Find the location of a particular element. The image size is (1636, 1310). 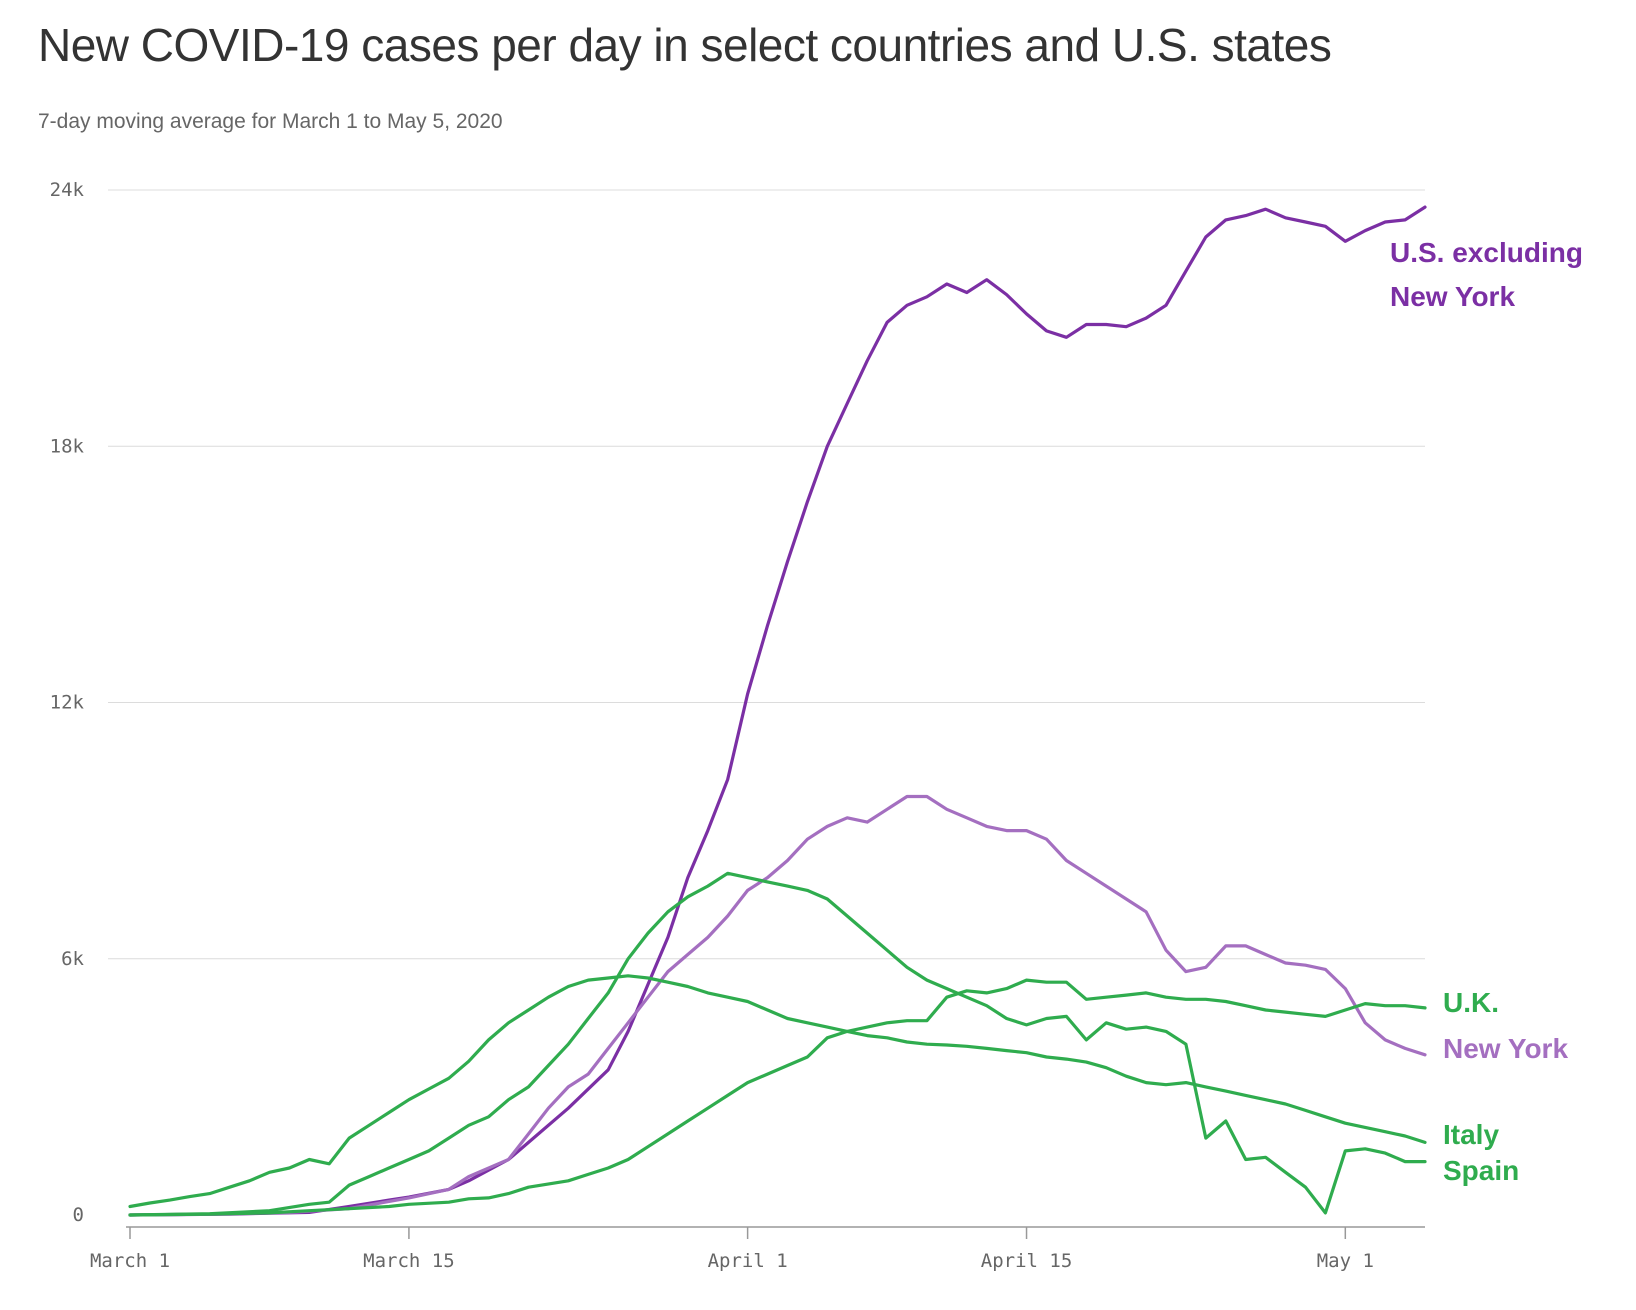

x-tick-label: March 15 is located at coordinates (409, 1261).